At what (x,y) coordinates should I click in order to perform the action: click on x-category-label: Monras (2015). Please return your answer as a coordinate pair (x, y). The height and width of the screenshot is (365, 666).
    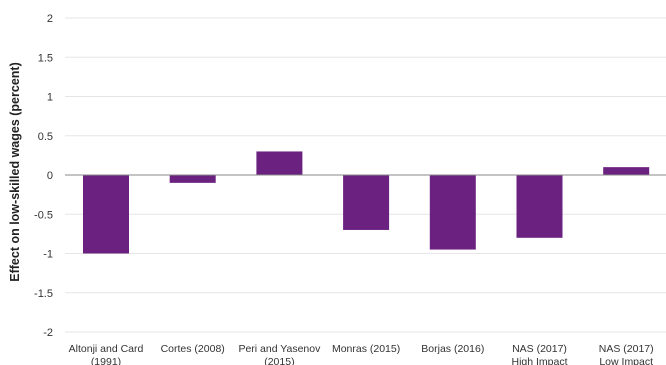
    Looking at the image, I should click on (366, 349).